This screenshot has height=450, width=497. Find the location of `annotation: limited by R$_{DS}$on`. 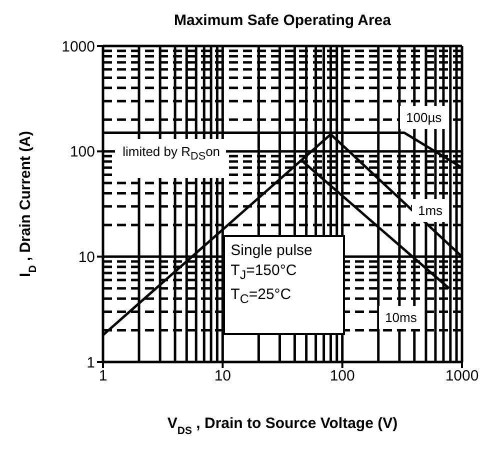

annotation: limited by R$_{DS}$on is located at coordinates (171, 153).